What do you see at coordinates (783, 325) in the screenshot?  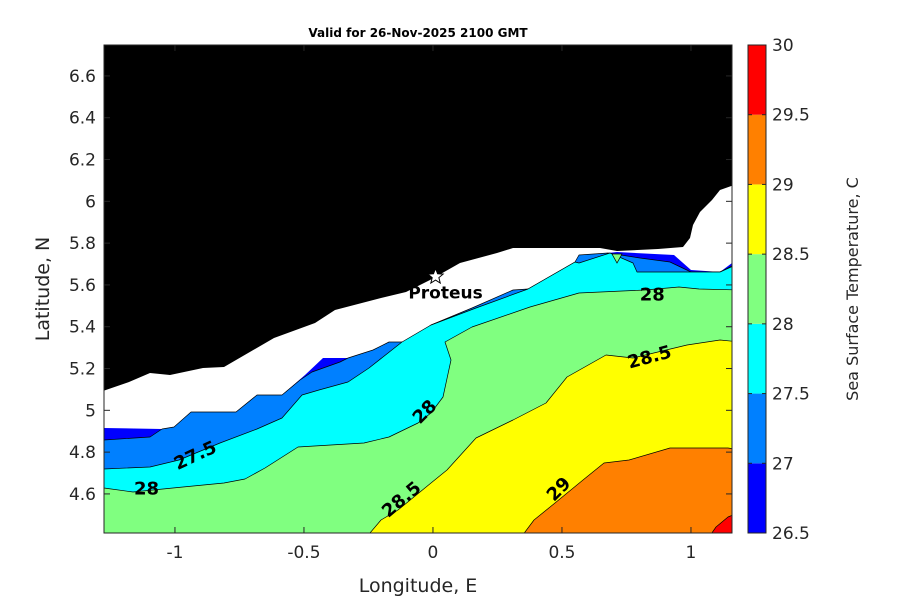 I see `colorbar-tick-label: 28` at bounding box center [783, 325].